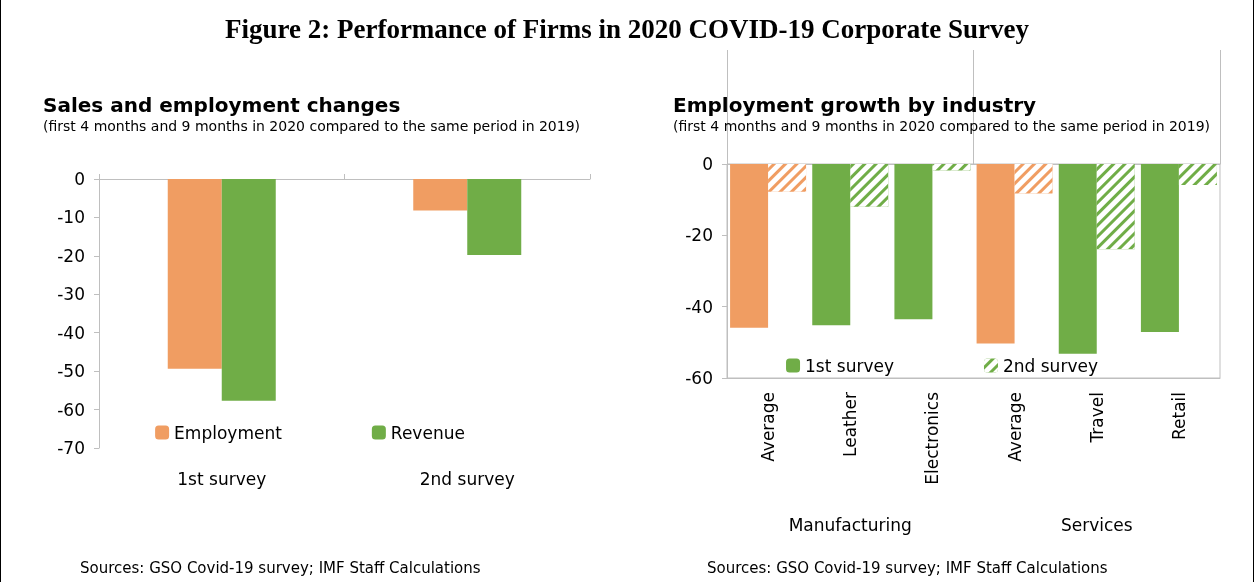 This screenshot has height=582, width=1254. Describe the element at coordinates (932, 438) in the screenshot. I see `x-tick-label: Electronics` at that location.